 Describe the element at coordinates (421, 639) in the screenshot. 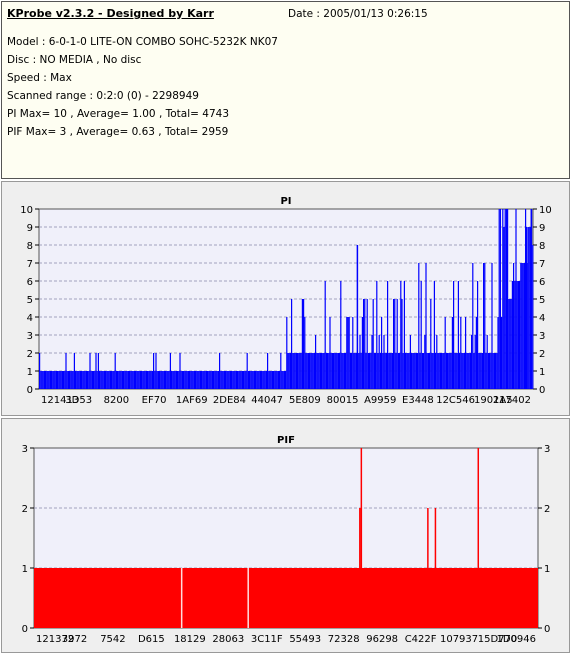

I see `x-tick-label: C422F` at that location.